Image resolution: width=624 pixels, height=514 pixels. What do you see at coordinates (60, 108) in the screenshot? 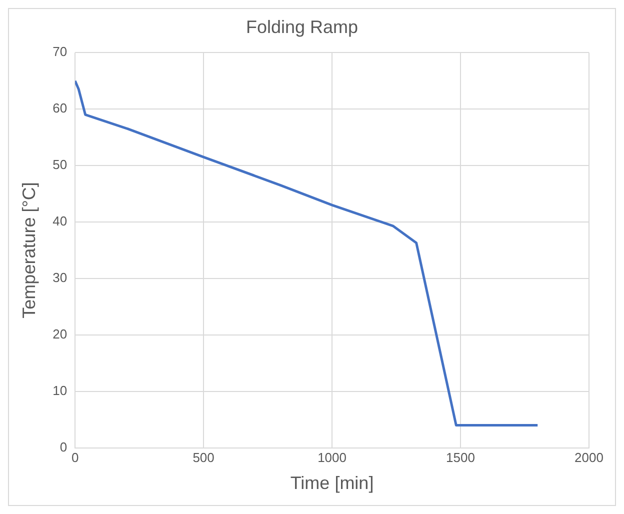
I see `y-tick-label: 60` at bounding box center [60, 108].